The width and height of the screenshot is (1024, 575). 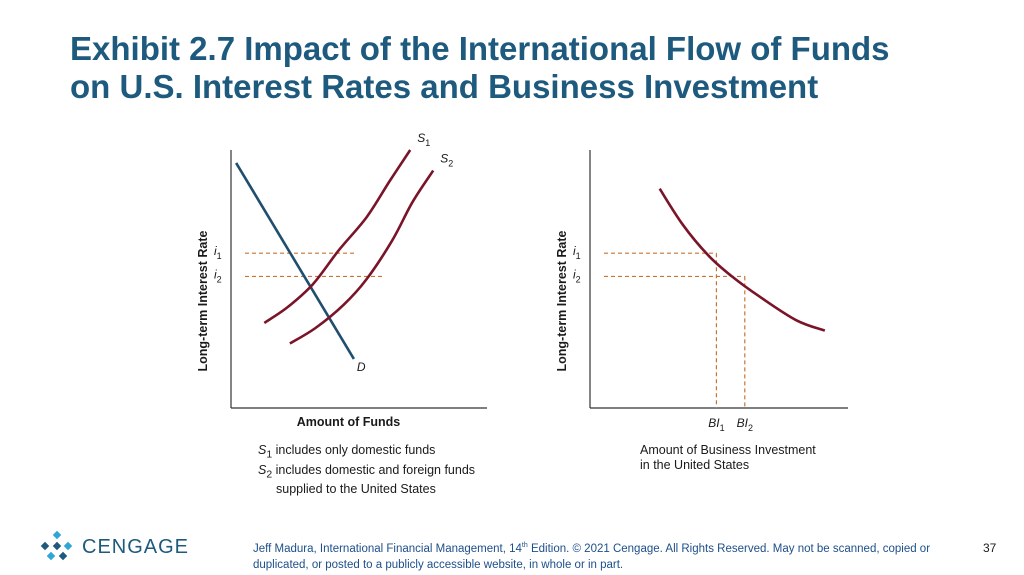 I want to click on note-s2-symbol: S, so click(x=262, y=469).